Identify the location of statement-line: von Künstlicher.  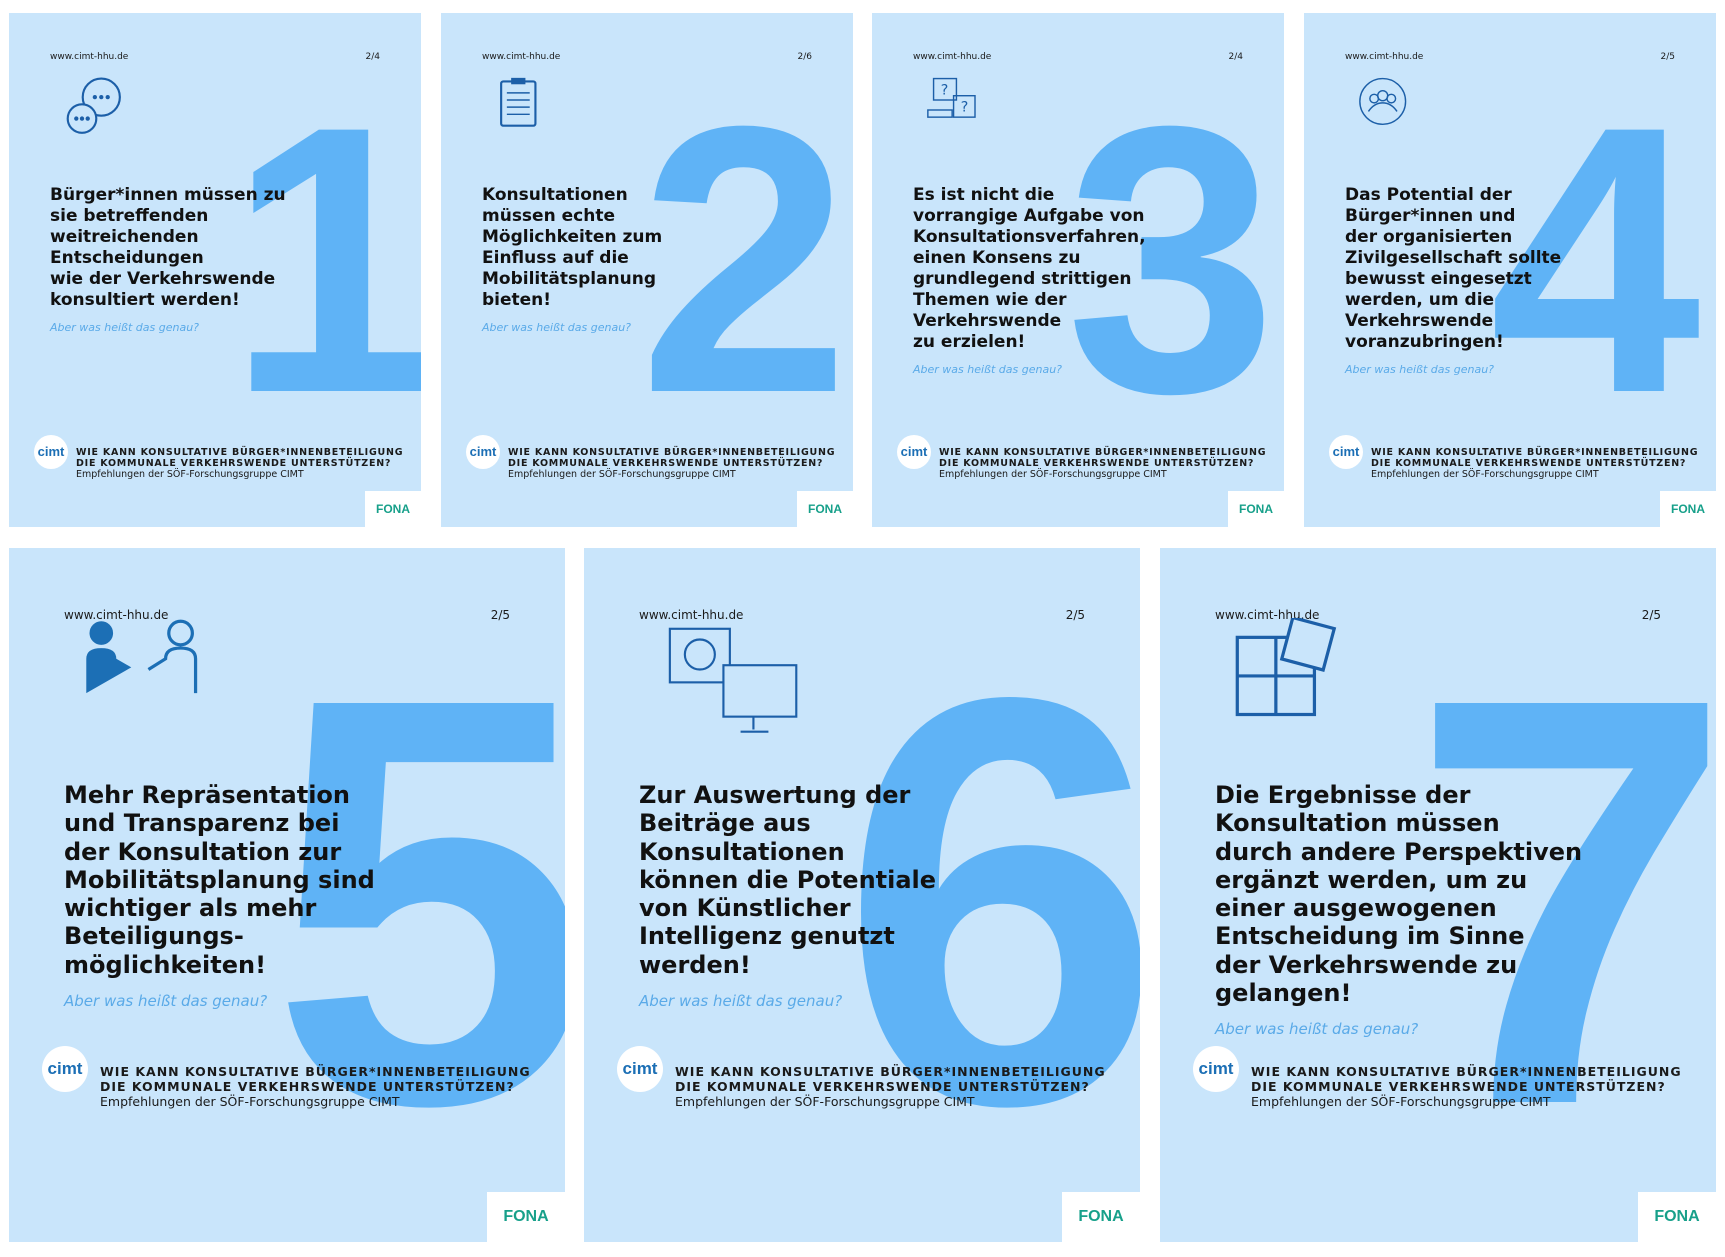
(745, 908).